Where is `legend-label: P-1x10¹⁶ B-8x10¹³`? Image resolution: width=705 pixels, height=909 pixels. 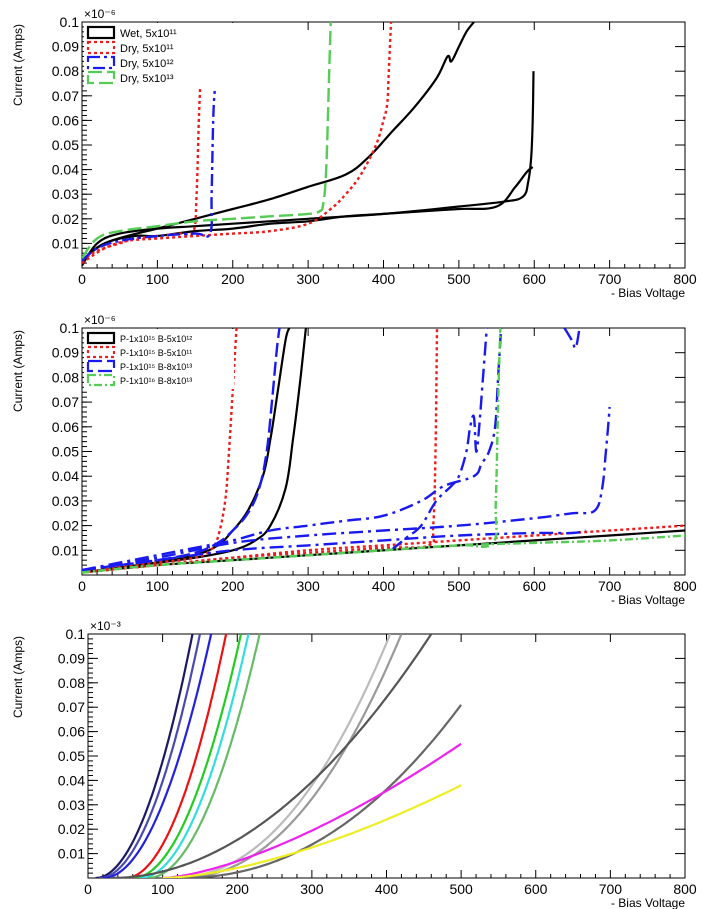 legend-label: P-1x10¹⁶ B-8x10¹³ is located at coordinates (156, 381).